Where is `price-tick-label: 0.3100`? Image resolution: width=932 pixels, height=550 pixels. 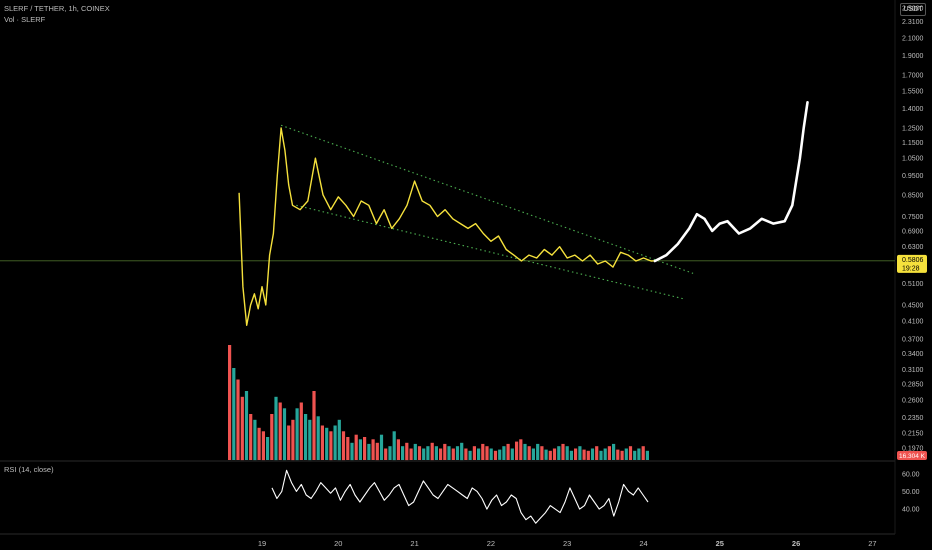 price-tick-label: 0.3100 is located at coordinates (913, 370).